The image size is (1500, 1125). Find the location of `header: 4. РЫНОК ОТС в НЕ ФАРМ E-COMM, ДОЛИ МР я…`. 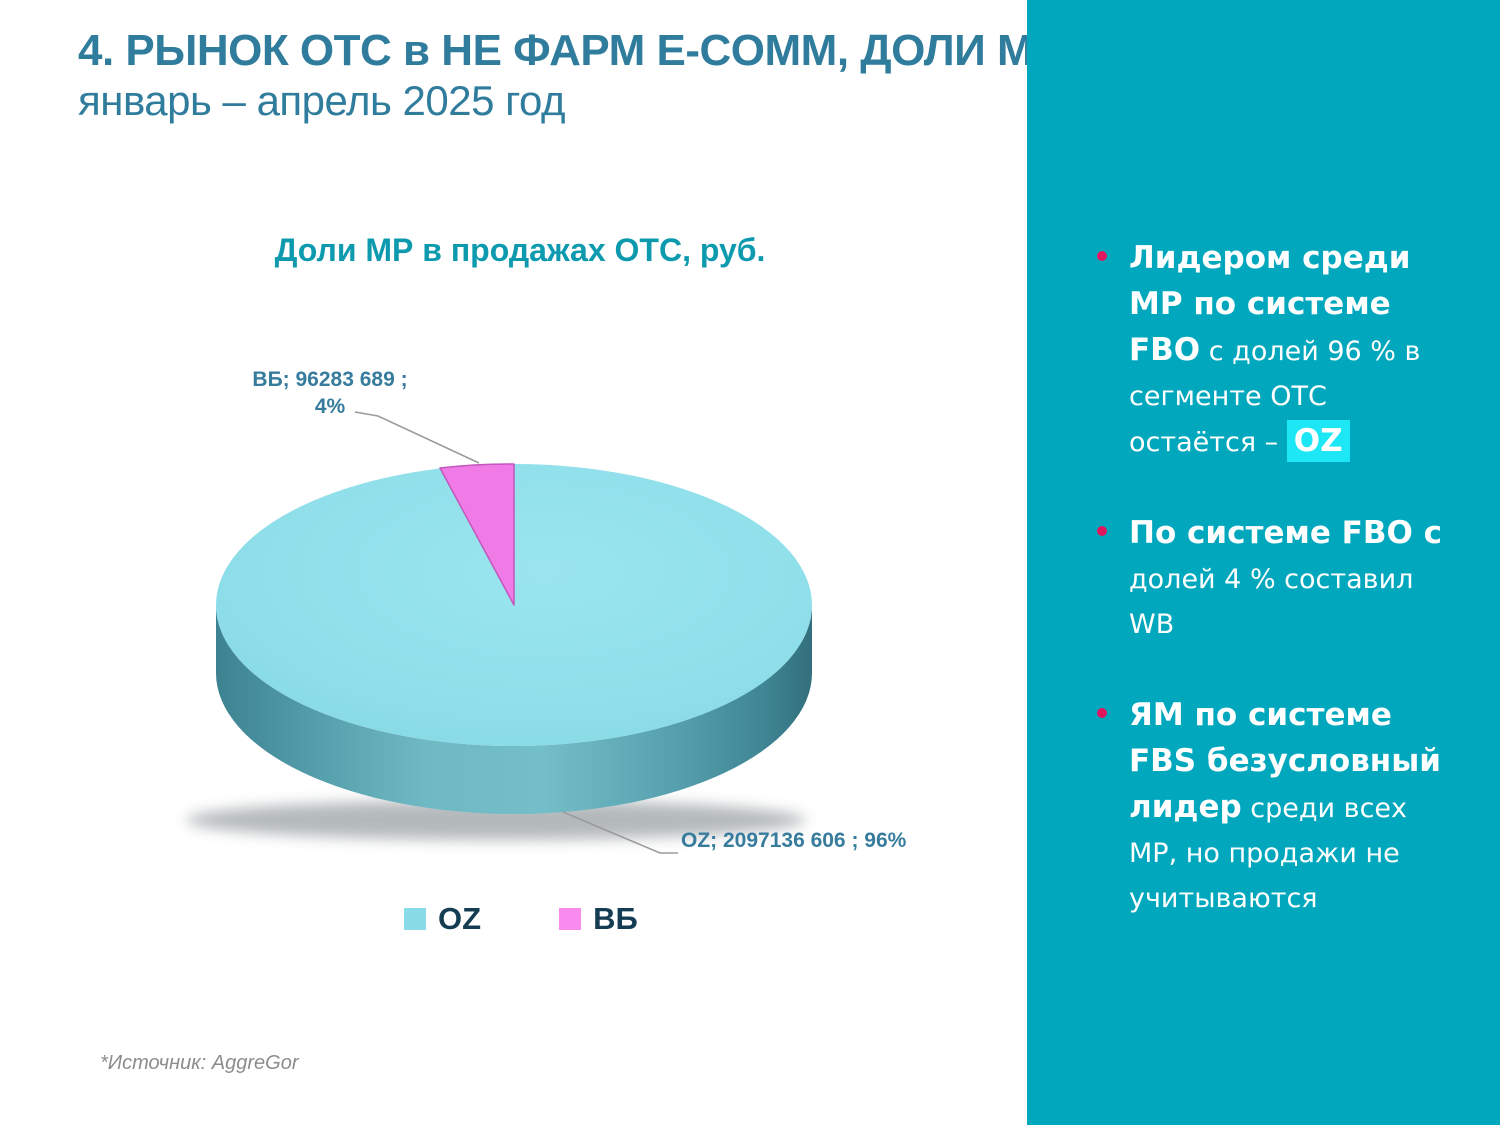

header: 4. РЫНОК ОТС в НЕ ФАРМ E-COMM, ДОЛИ МР я… is located at coordinates (570, 76).